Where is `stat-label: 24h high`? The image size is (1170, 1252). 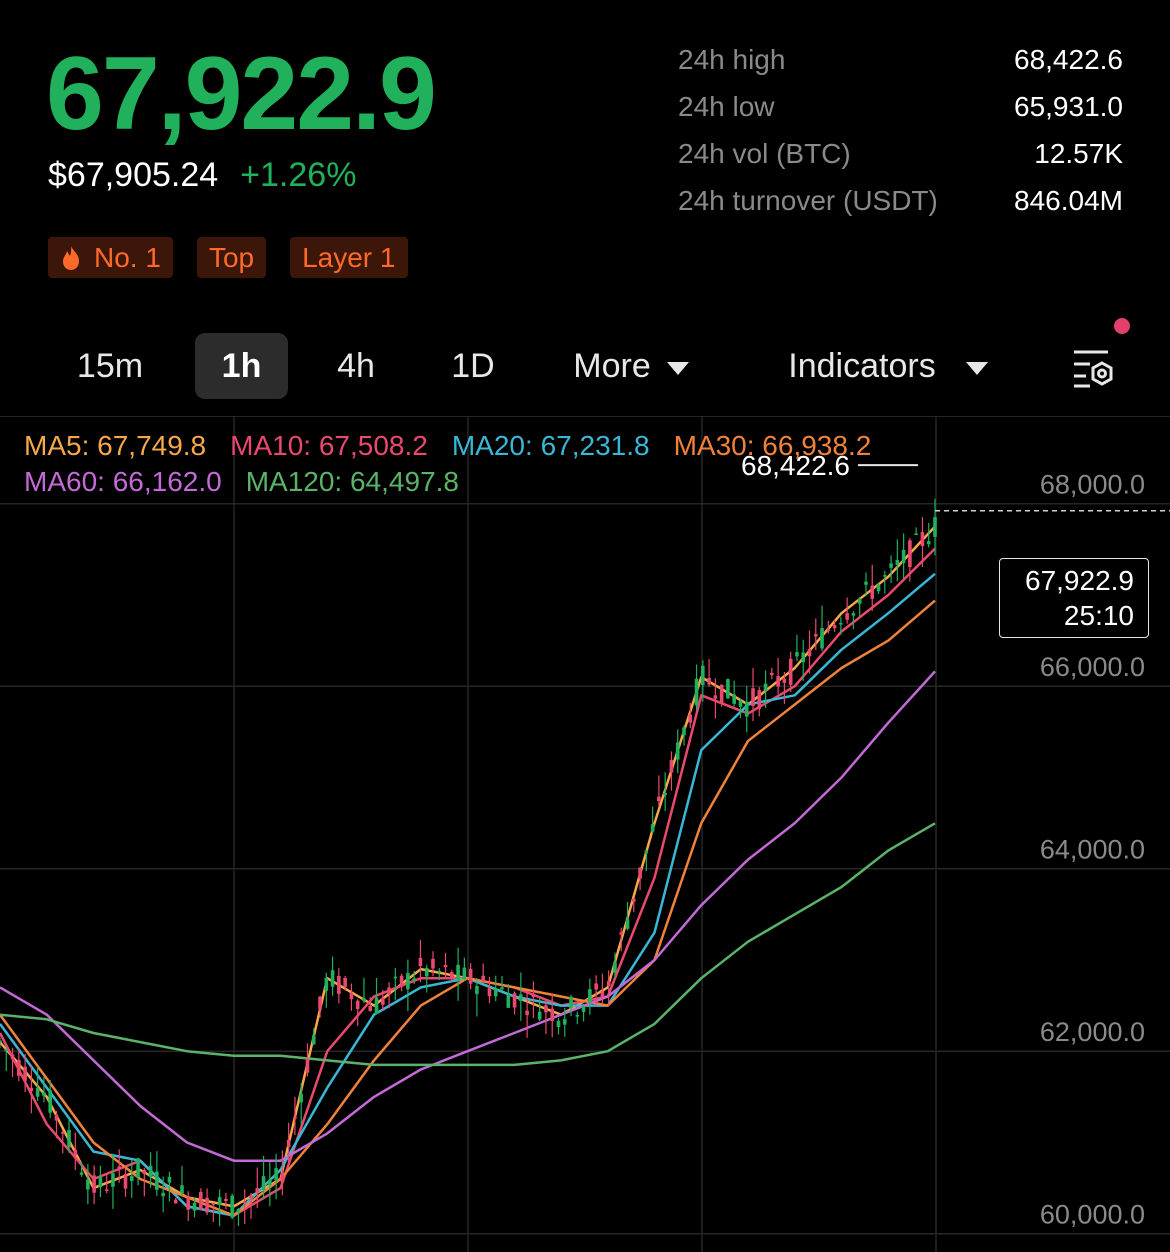
stat-label: 24h high is located at coordinates (732, 59).